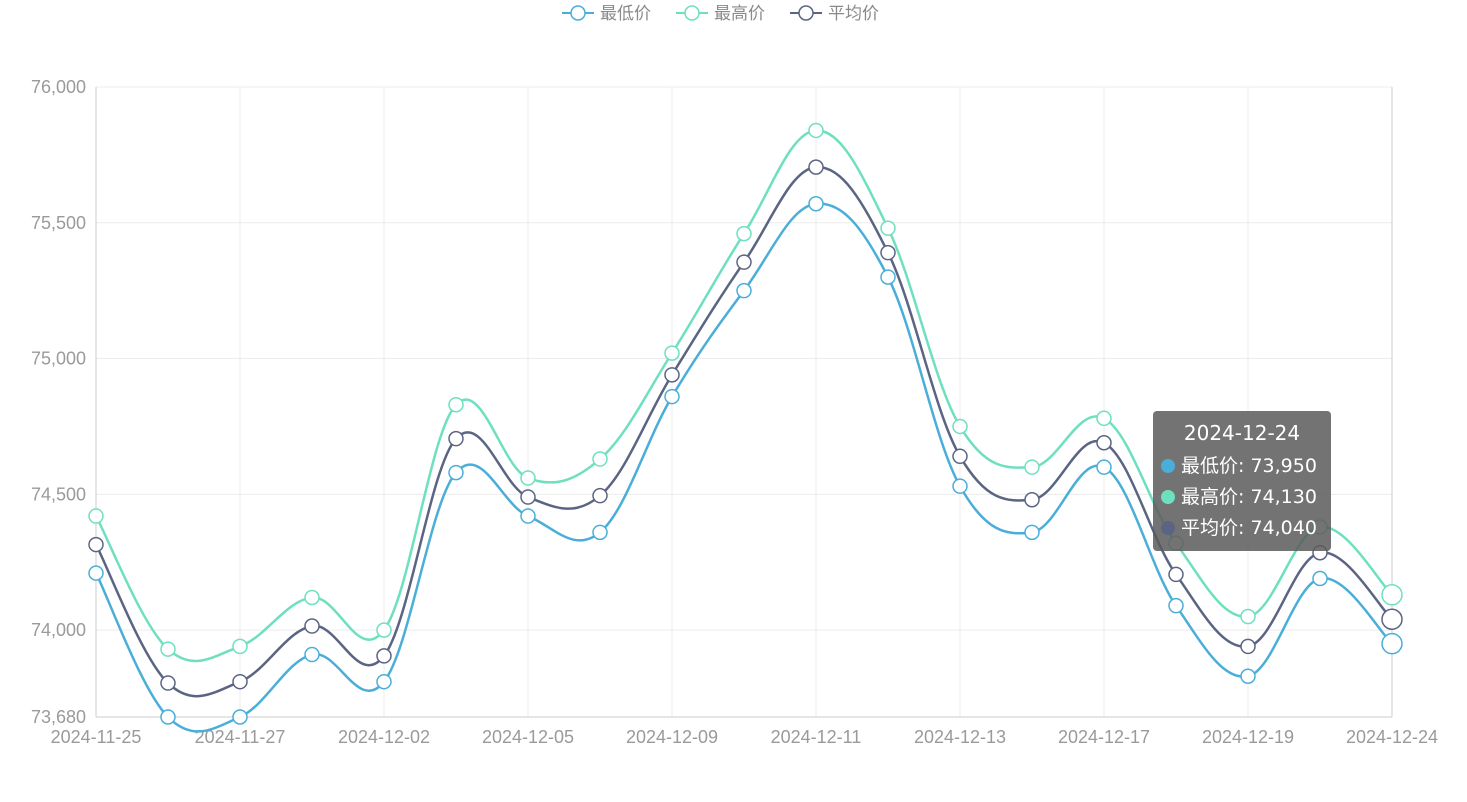  Describe the element at coordinates (853, 14) in the screenshot. I see `legend-label-2: 平均价` at that location.